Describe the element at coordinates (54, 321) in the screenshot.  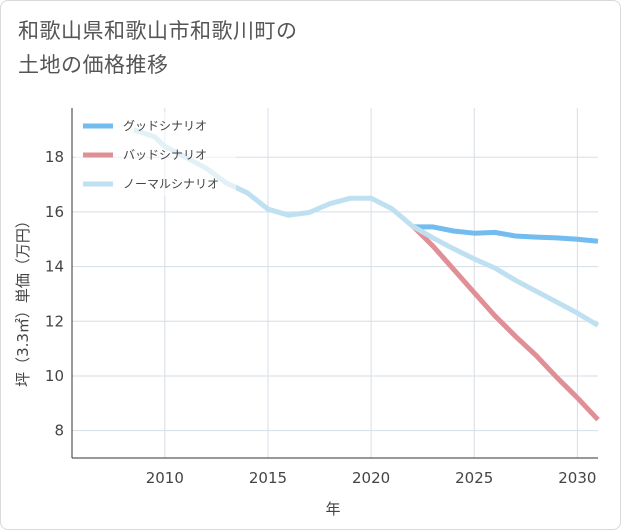
I see `y-tick-label: 12` at that location.